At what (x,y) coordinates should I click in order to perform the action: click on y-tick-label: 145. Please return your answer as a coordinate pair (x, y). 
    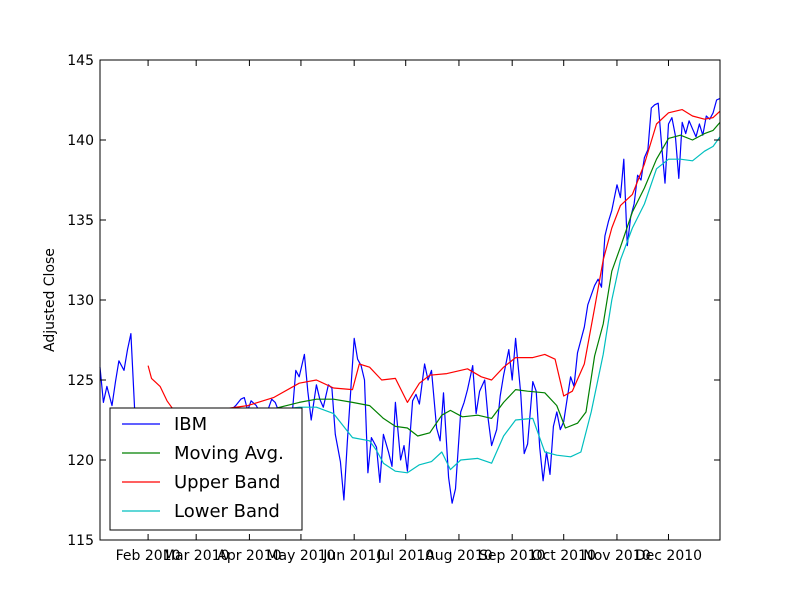
    Looking at the image, I should click on (80, 61).